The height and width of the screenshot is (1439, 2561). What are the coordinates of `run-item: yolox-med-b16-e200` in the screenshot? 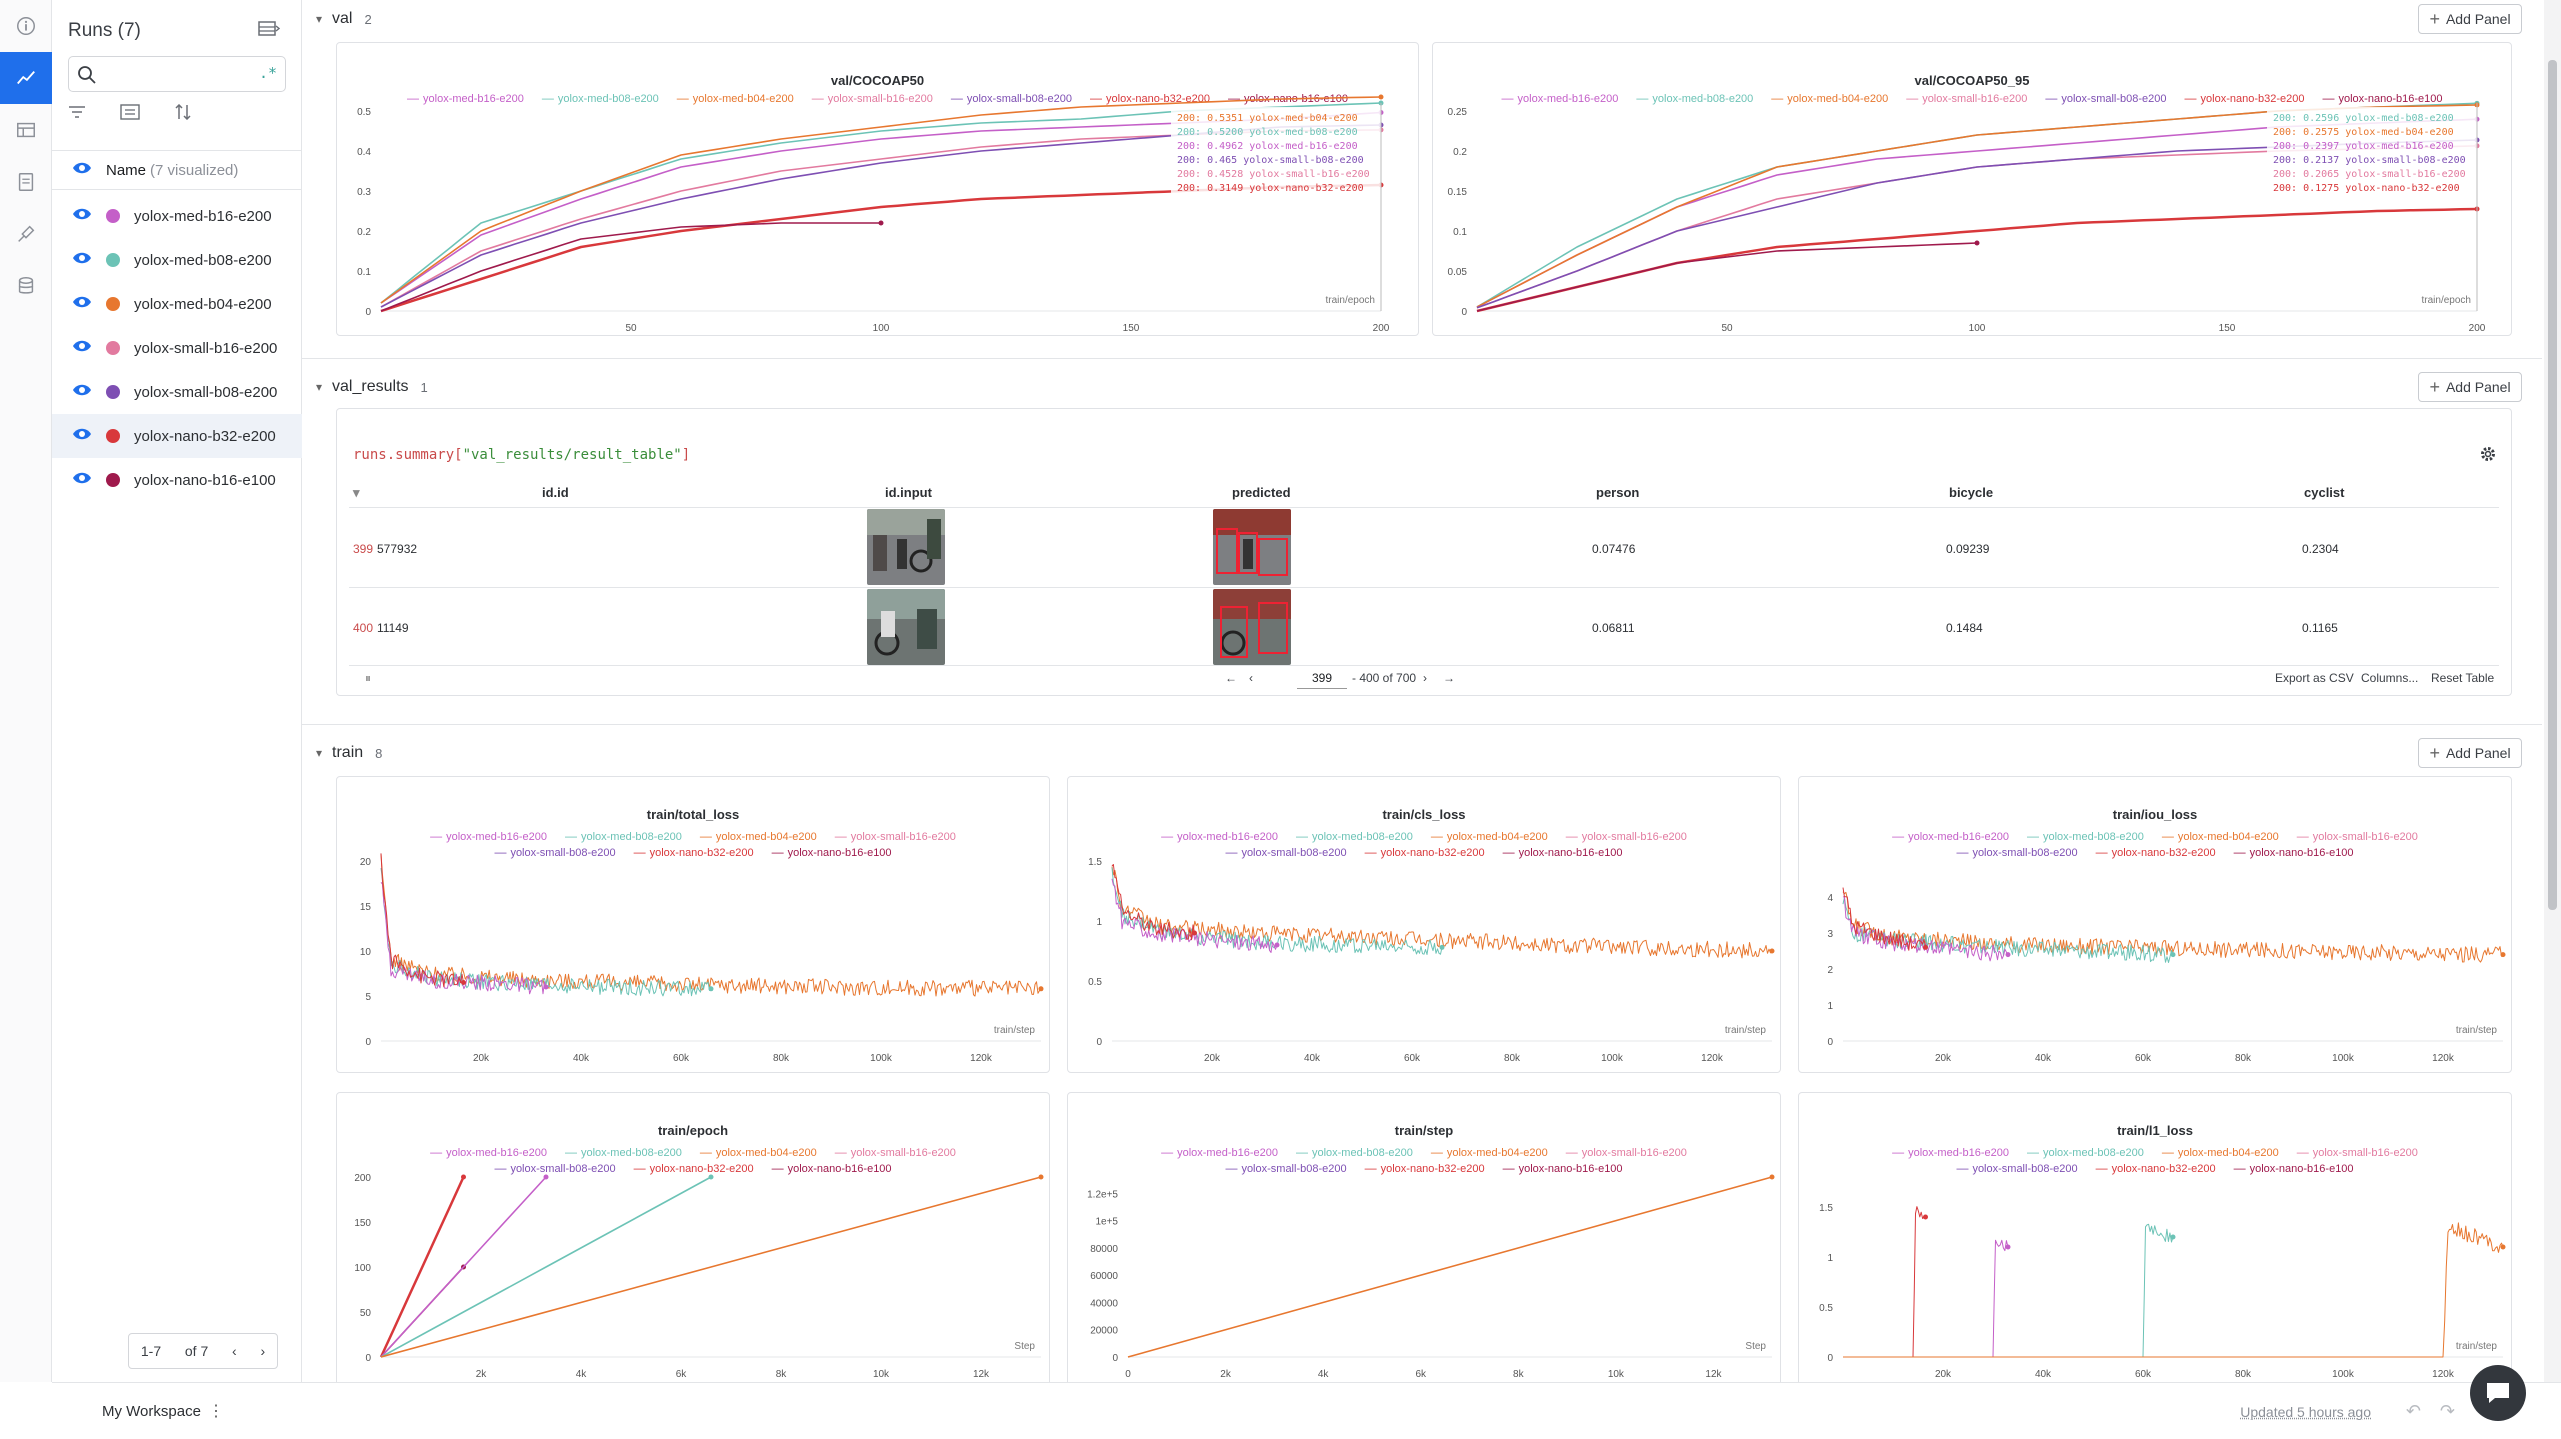 It's located at (177, 216).